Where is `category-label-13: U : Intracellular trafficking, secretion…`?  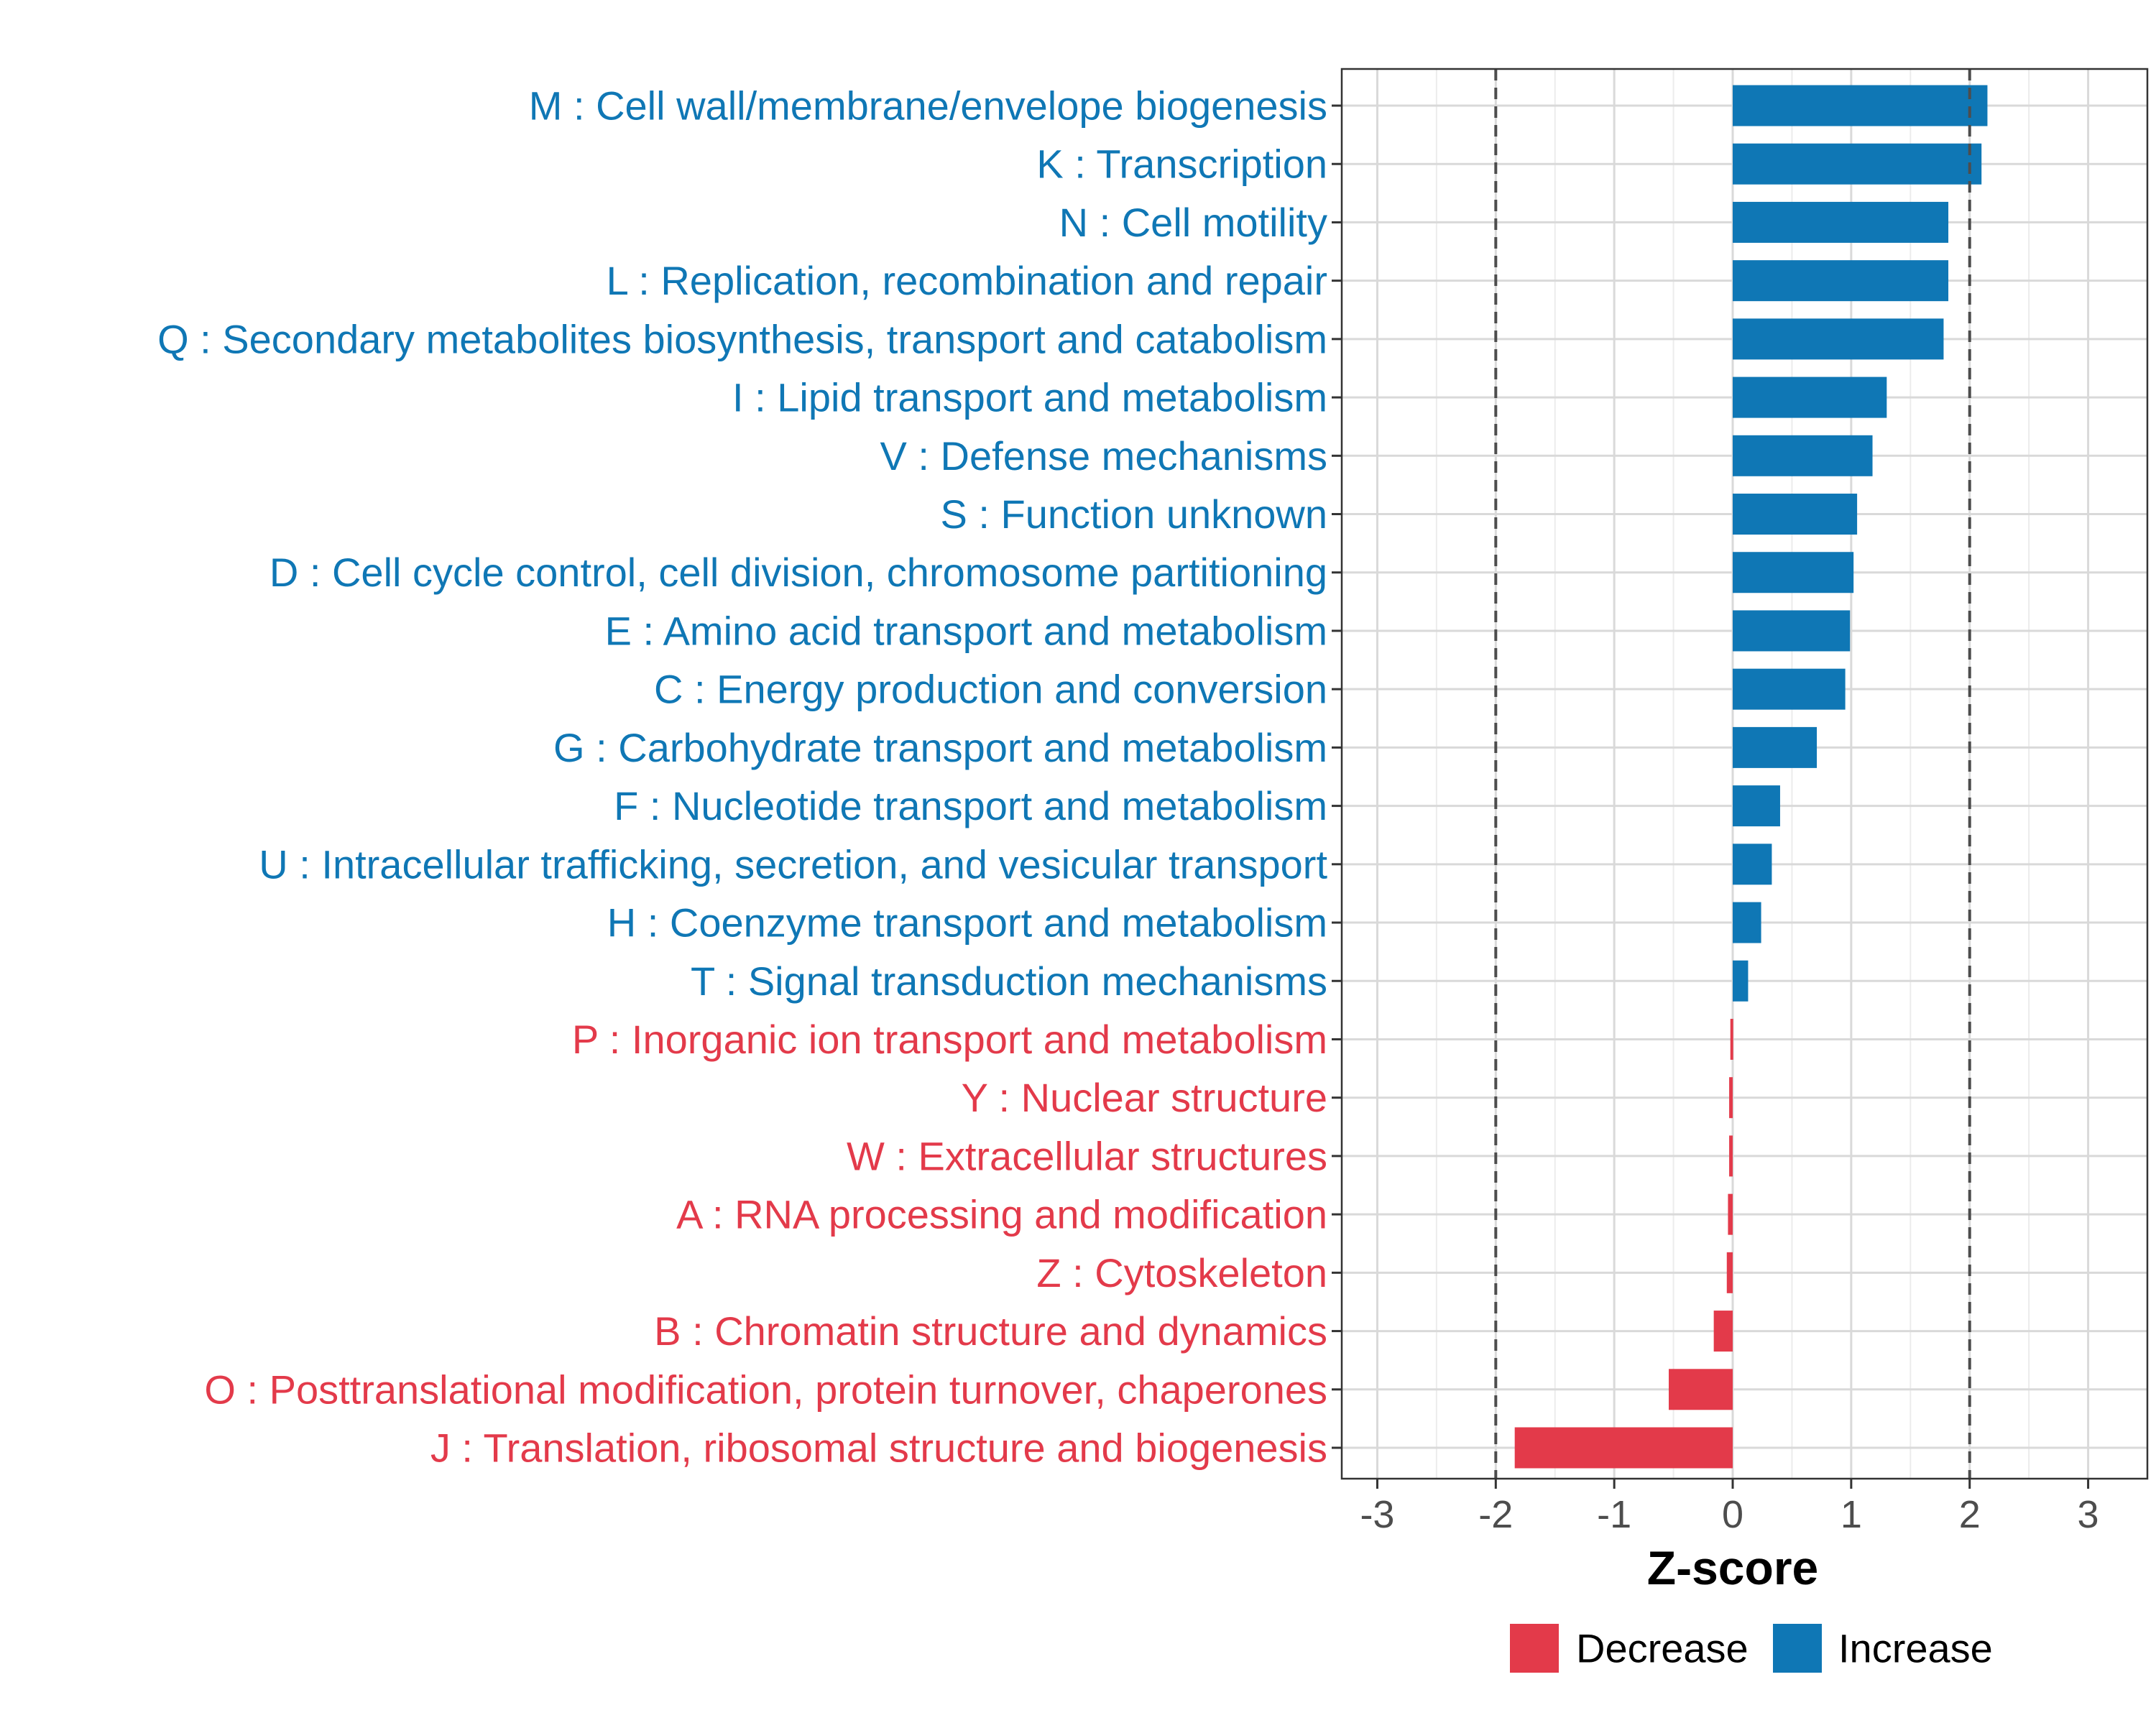
category-label-13: U : Intracellular trafficking, secretion… is located at coordinates (793, 864).